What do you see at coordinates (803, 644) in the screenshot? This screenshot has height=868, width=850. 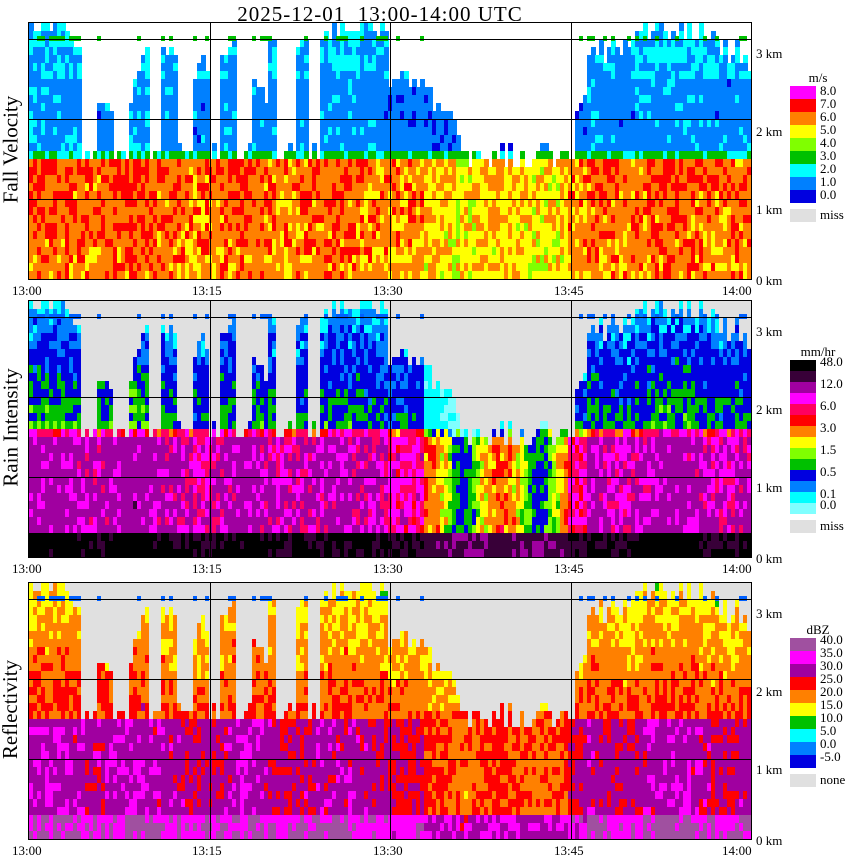 I see `legend-swatch-40.0` at bounding box center [803, 644].